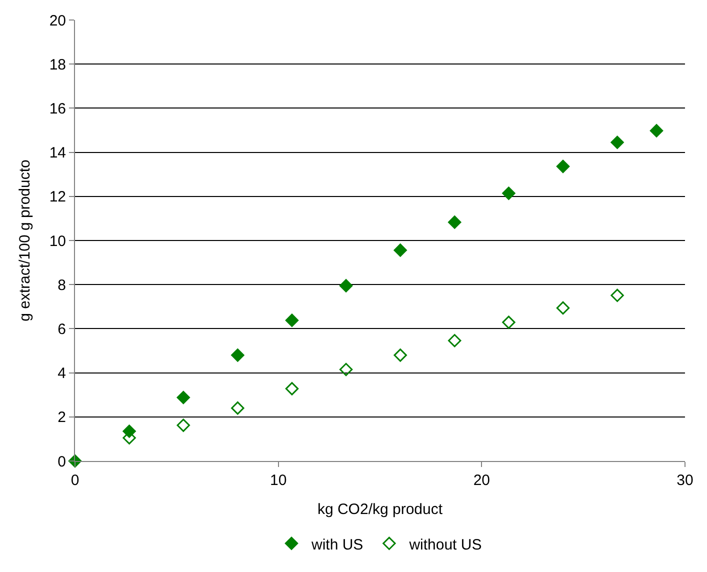 The image size is (707, 572). Describe the element at coordinates (685, 480) in the screenshot. I see `x-tick-label: 30` at that location.